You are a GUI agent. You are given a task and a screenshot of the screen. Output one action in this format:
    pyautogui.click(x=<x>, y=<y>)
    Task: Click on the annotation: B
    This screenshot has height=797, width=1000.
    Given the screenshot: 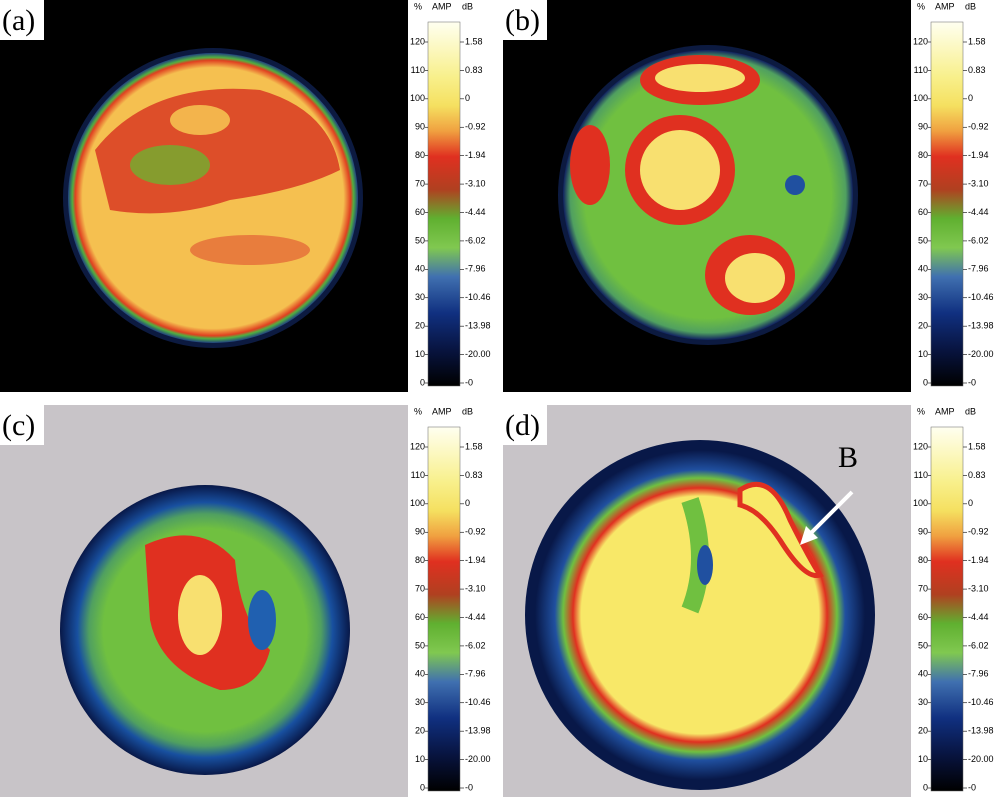 What is the action you would take?
    pyautogui.click(x=848, y=457)
    